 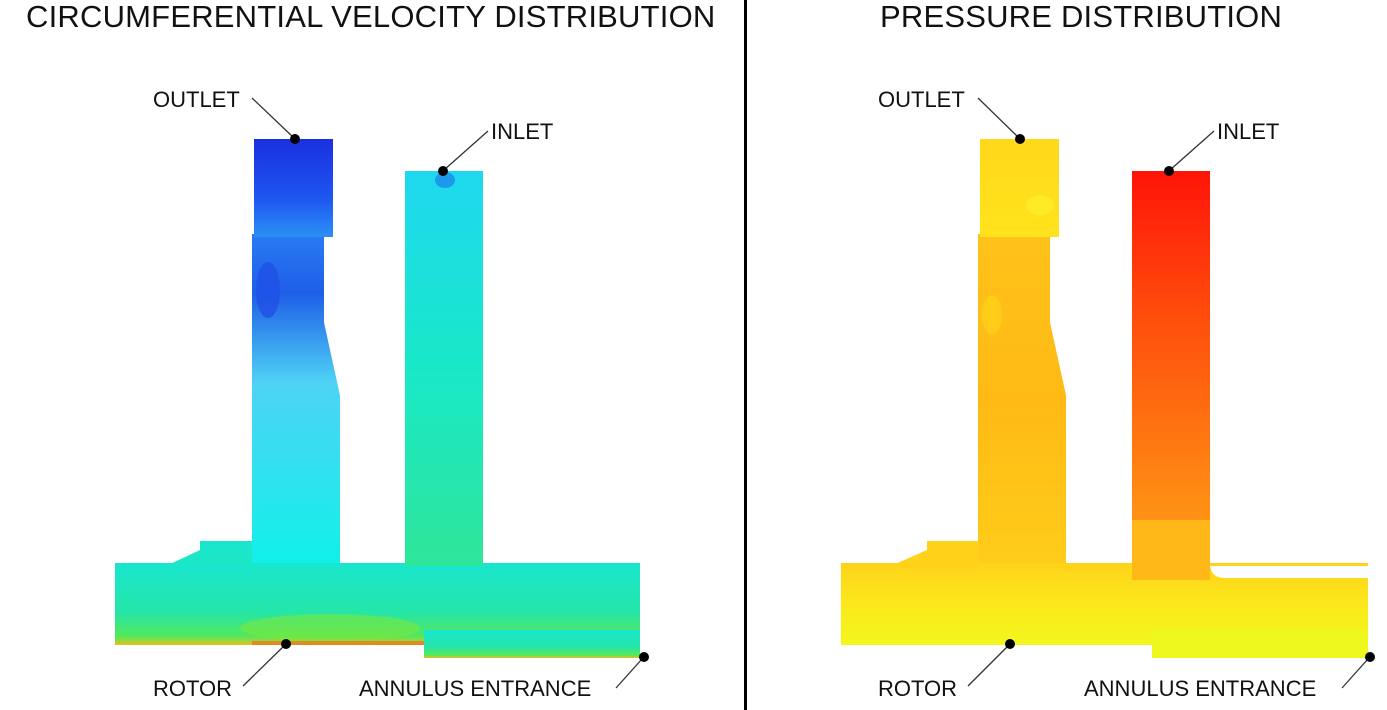 What do you see at coordinates (921, 99) in the screenshot?
I see `pressure-outlet-label: OUTLET` at bounding box center [921, 99].